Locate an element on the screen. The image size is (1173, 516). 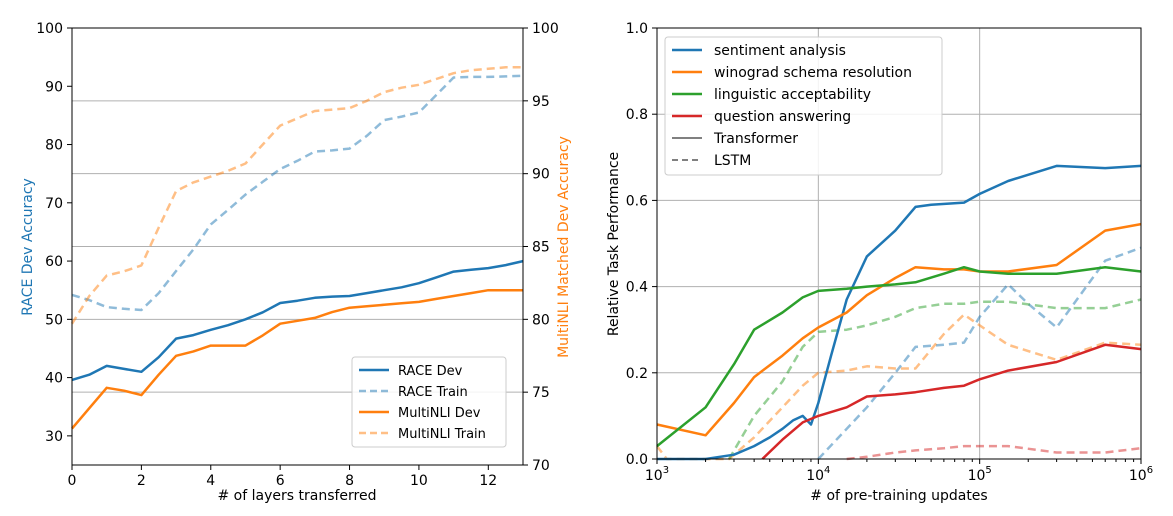
series-line-linguistic-acceptability-transformer is located at coordinates (899, 356).